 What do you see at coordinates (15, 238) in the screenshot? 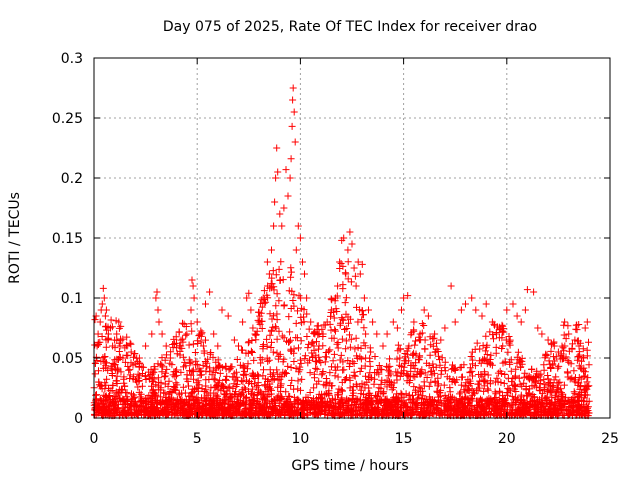
I see `y-axis-label: ROTI / TECUs` at bounding box center [15, 238].